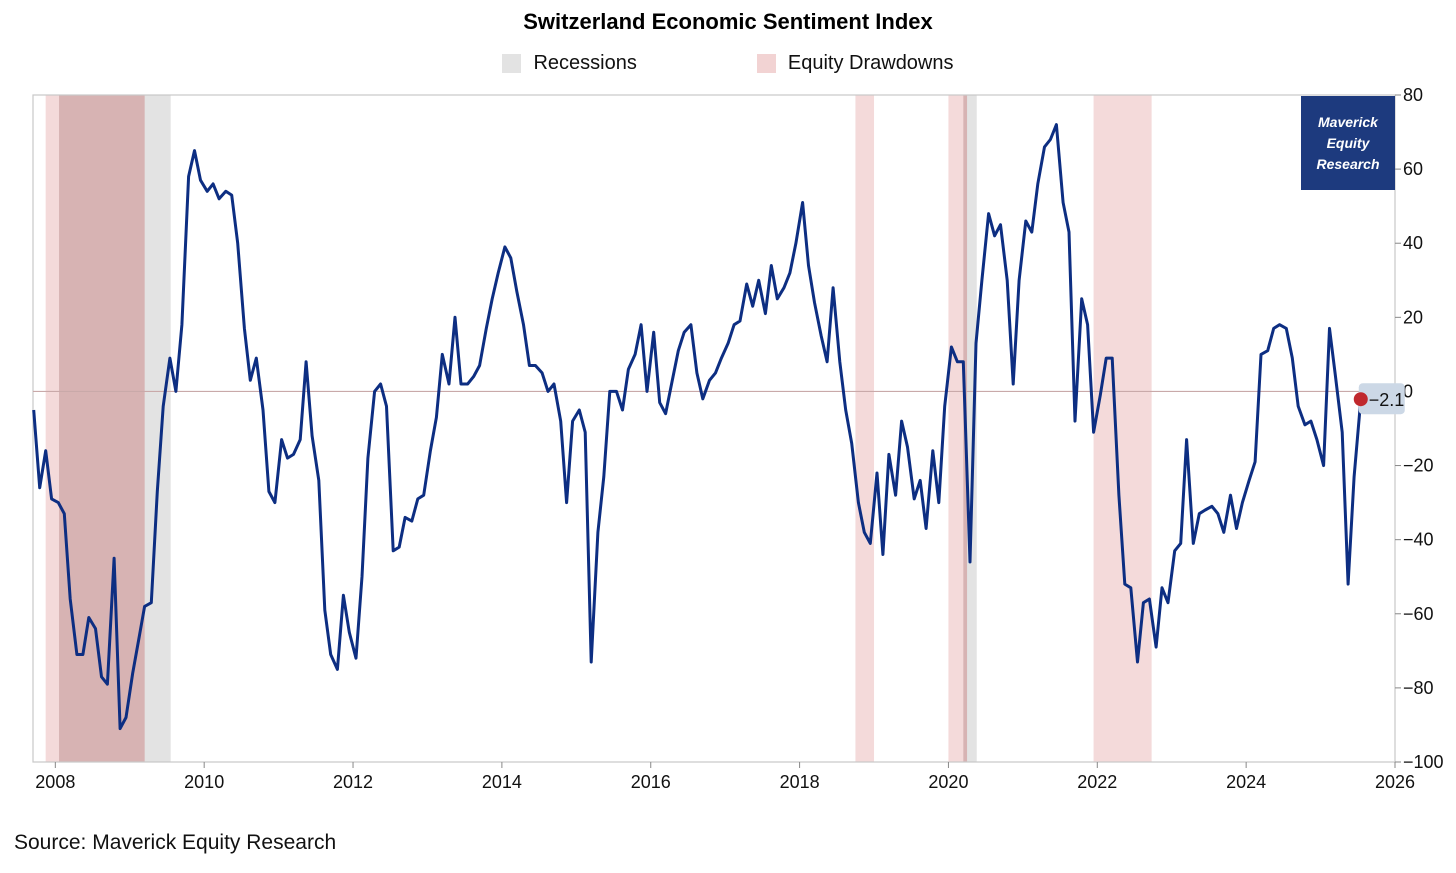 This screenshot has height=873, width=1456. I want to click on y-tick-label: 0, so click(1408, 391).